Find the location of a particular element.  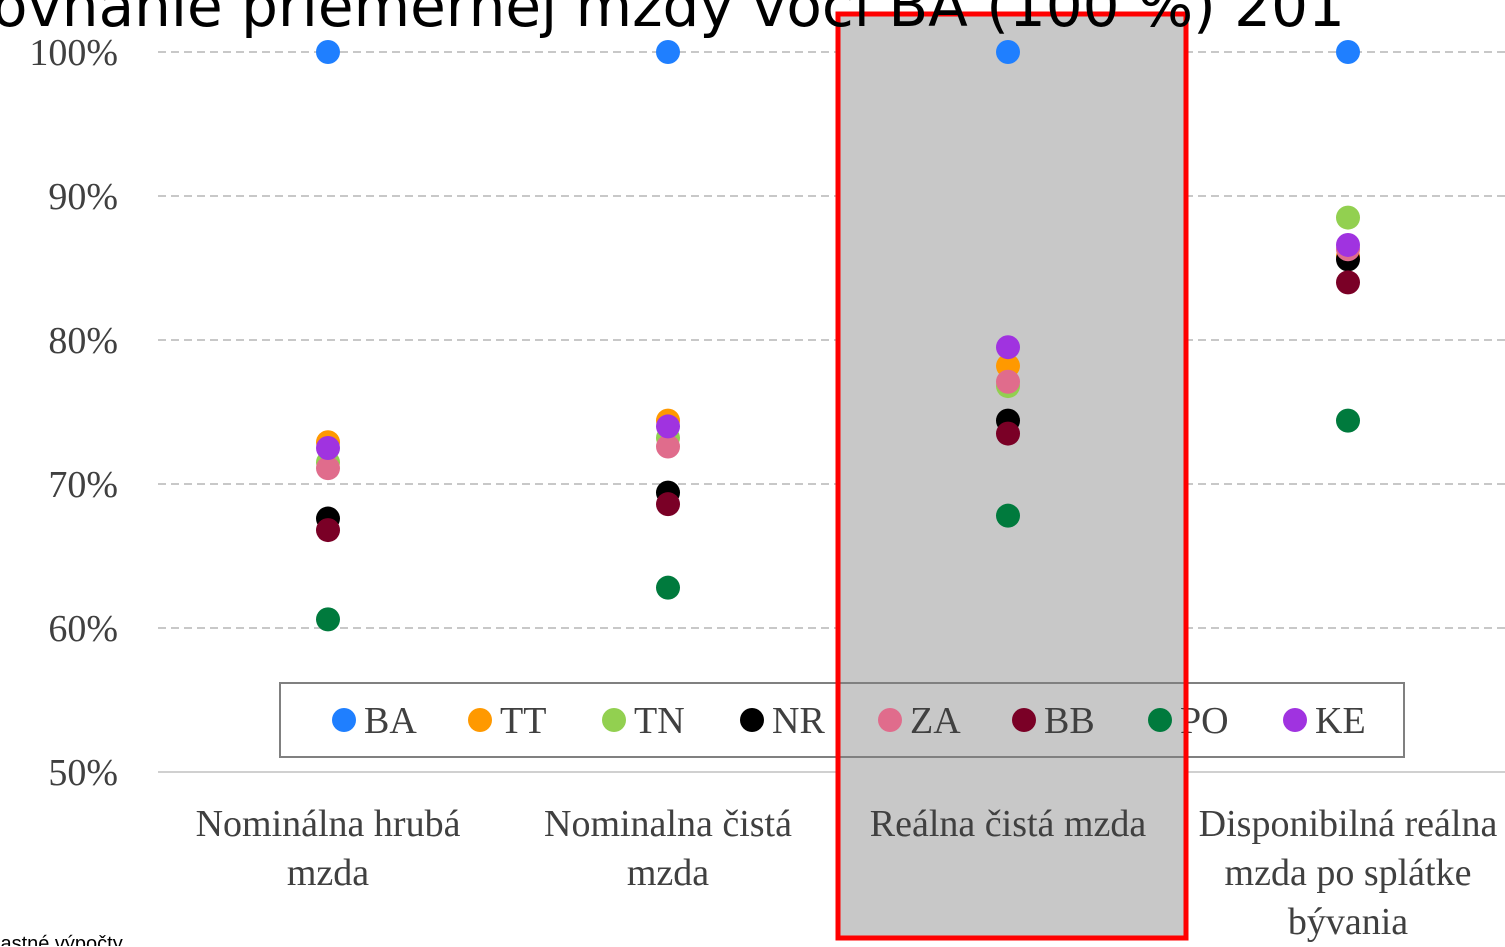

x-tick-label: Nominálna hrubá mzda is located at coordinates (328, 848).